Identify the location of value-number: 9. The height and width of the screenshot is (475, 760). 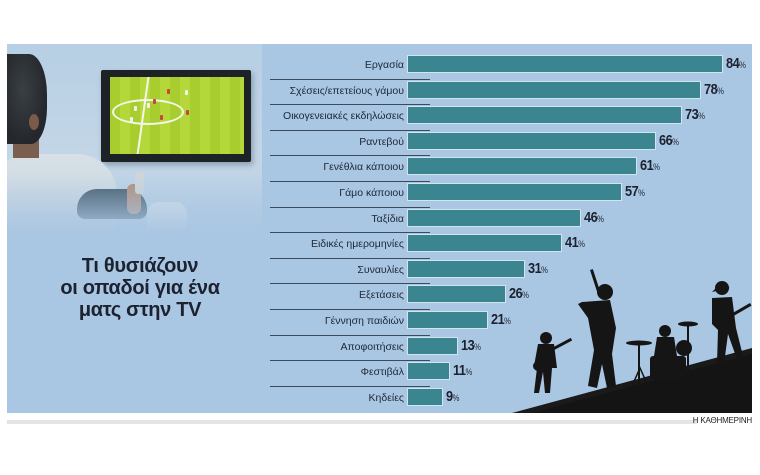
(449, 396).